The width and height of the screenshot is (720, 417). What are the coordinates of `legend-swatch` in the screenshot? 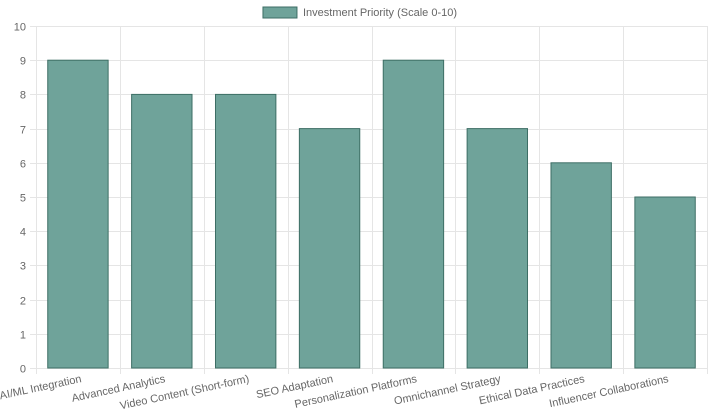 It's located at (280, 12).